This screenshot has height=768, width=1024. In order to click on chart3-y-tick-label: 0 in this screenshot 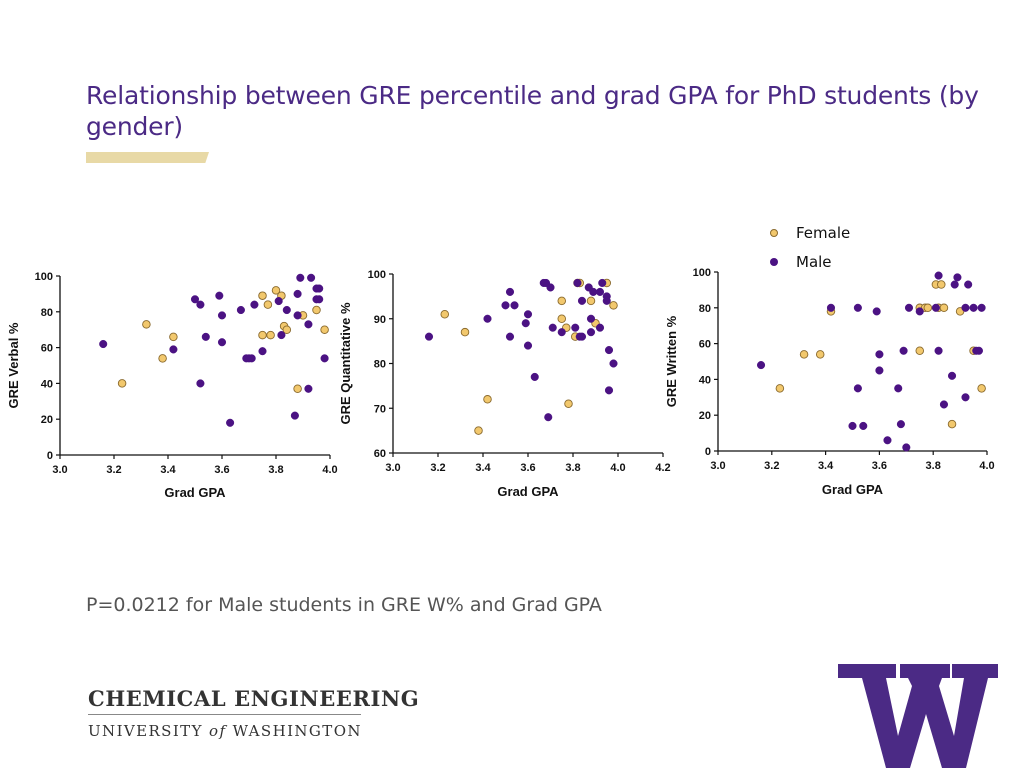, I will do `click(708, 452)`.